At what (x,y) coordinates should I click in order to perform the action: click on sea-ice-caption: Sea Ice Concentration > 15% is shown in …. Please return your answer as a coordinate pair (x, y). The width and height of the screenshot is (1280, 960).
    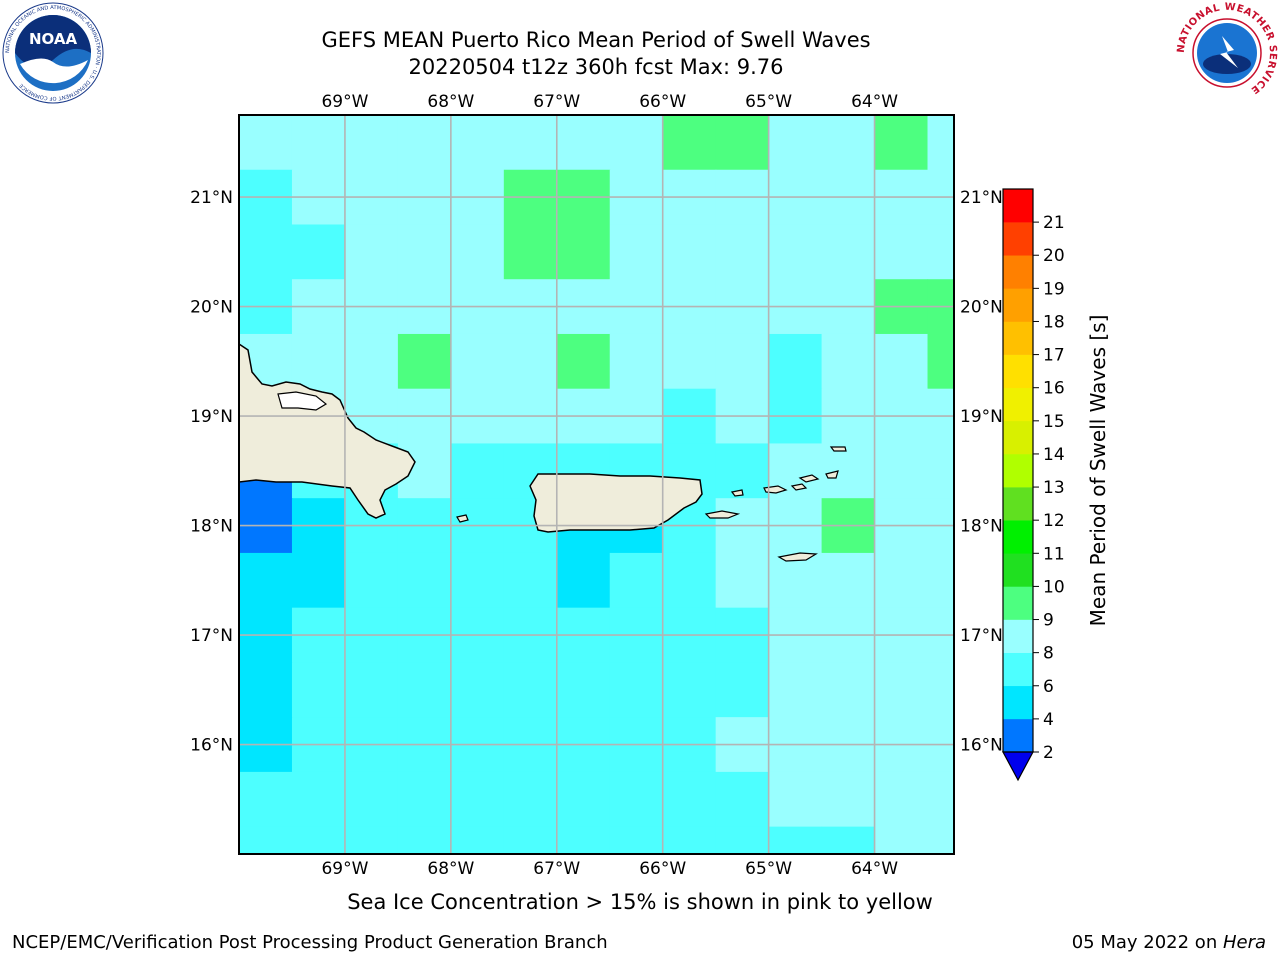
    Looking at the image, I should click on (640, 902).